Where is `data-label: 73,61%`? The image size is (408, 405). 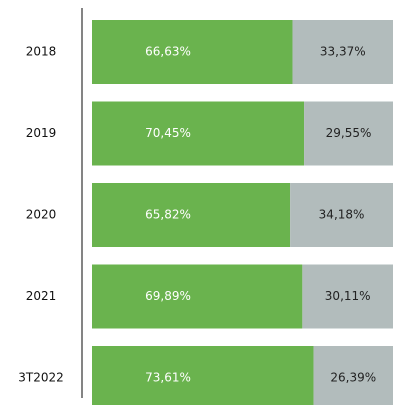 data-label: 73,61% is located at coordinates (168, 378).